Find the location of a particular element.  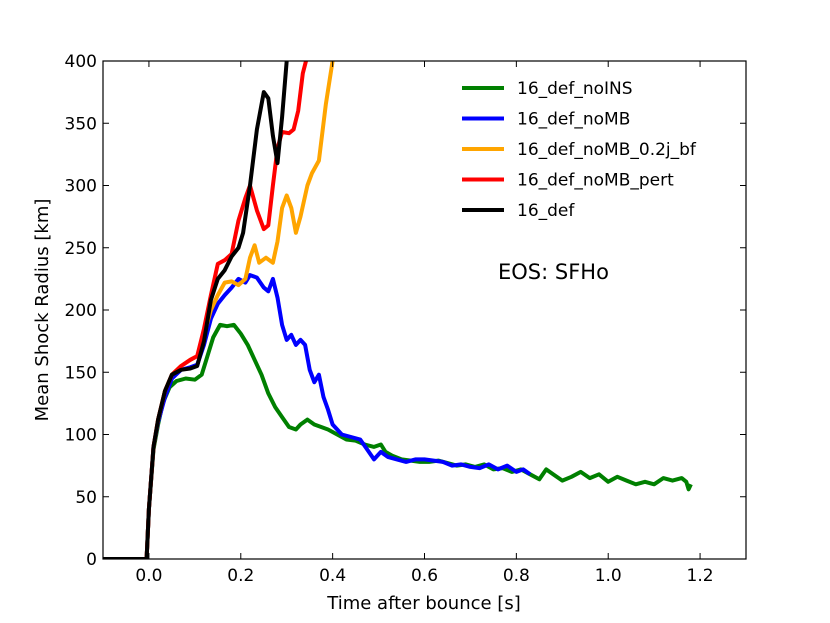

eos-annotation: EOS: SFHo is located at coordinates (553, 272).